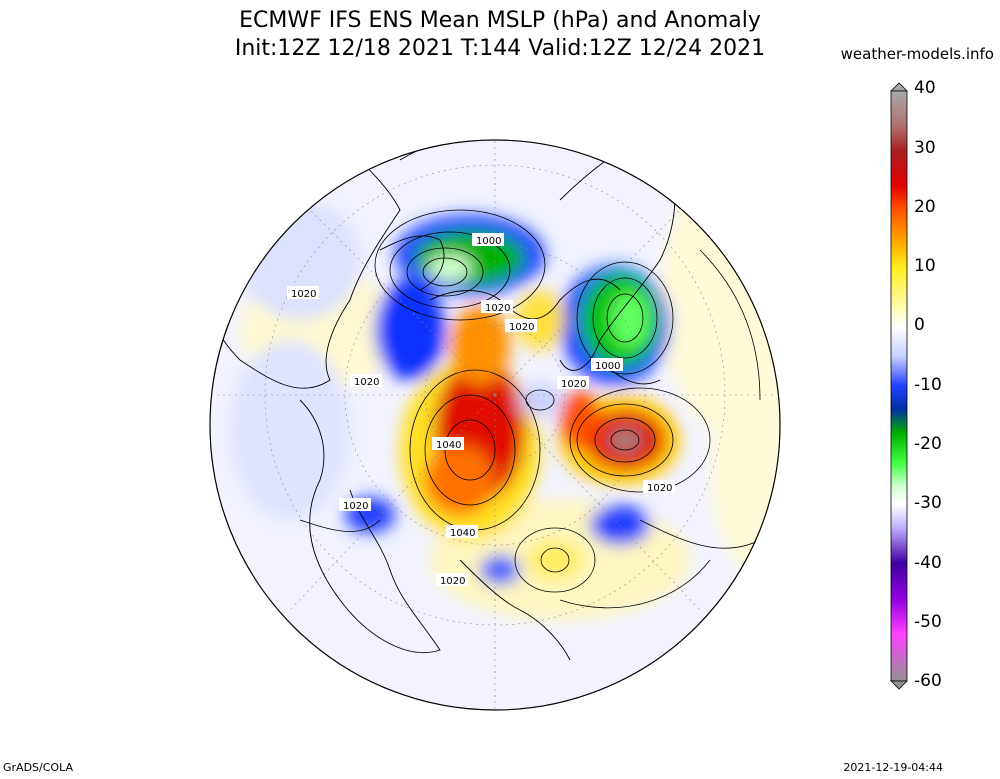 The image size is (1000, 779). What do you see at coordinates (893, 767) in the screenshot?
I see `generation-timestamp: 2021-12-19-04:44` at bounding box center [893, 767].